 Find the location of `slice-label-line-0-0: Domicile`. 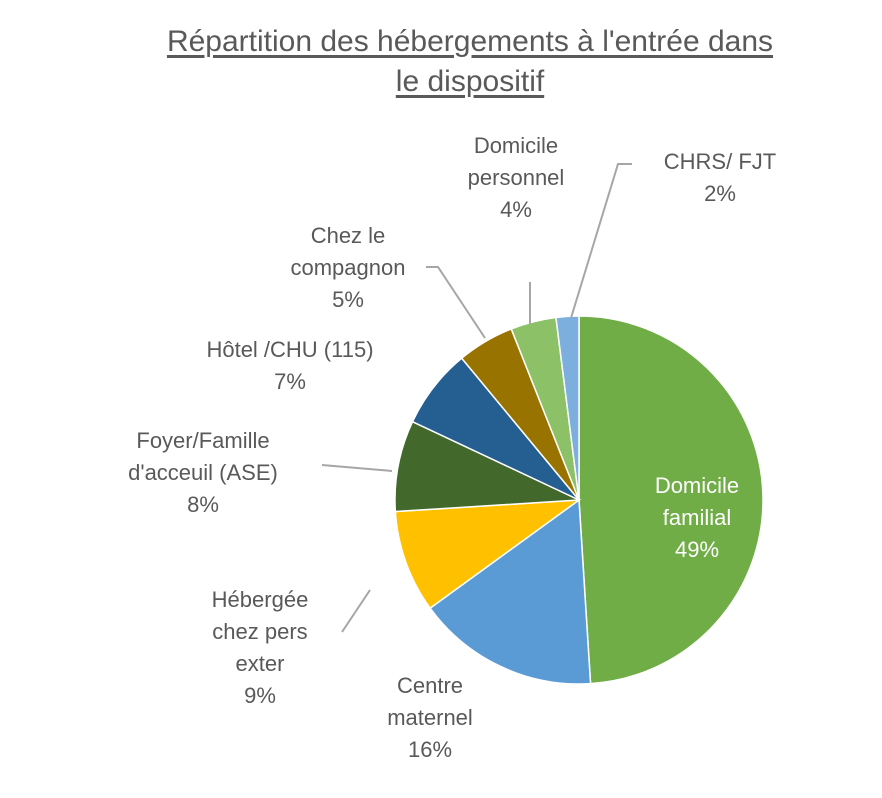

slice-label-line-0-0: Domicile is located at coordinates (697, 485).